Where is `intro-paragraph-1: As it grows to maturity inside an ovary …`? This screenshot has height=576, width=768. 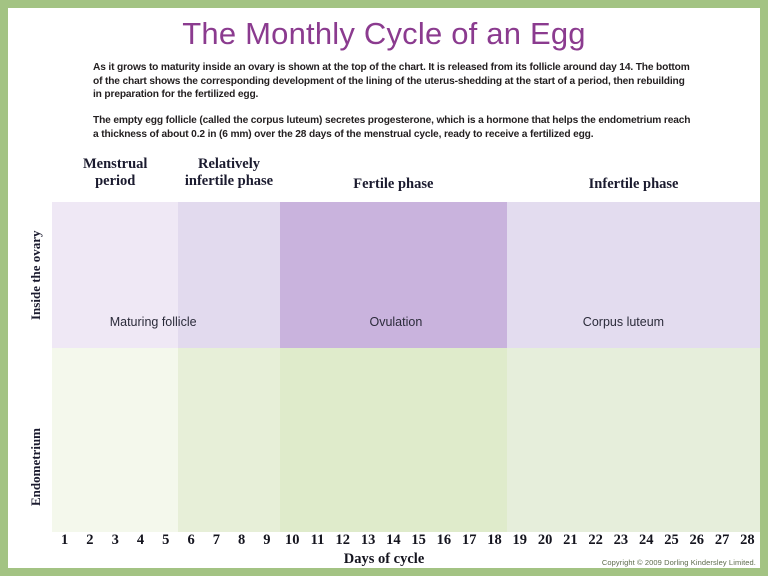 intro-paragraph-1: As it grows to maturity inside an ovary … is located at coordinates (391, 81).